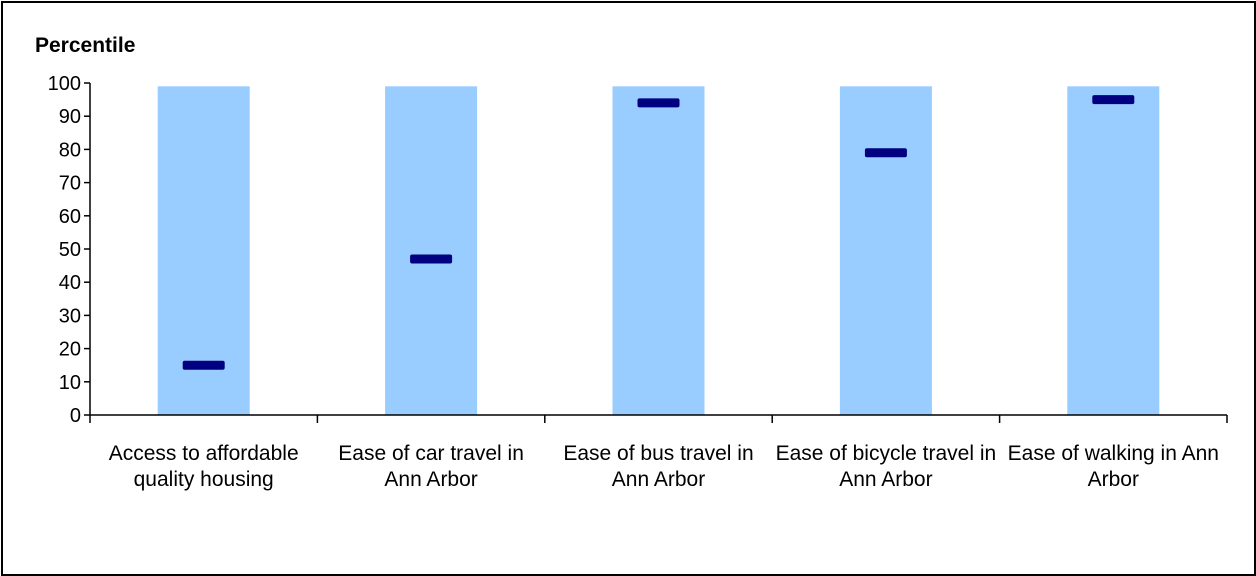 This screenshot has height=576, width=1256. Describe the element at coordinates (70, 383) in the screenshot. I see `y-tick-label: 10` at that location.